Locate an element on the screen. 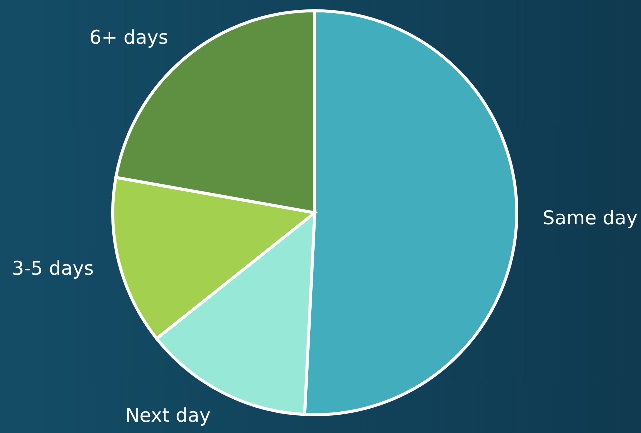  slice-label: 6+ days is located at coordinates (129, 38).